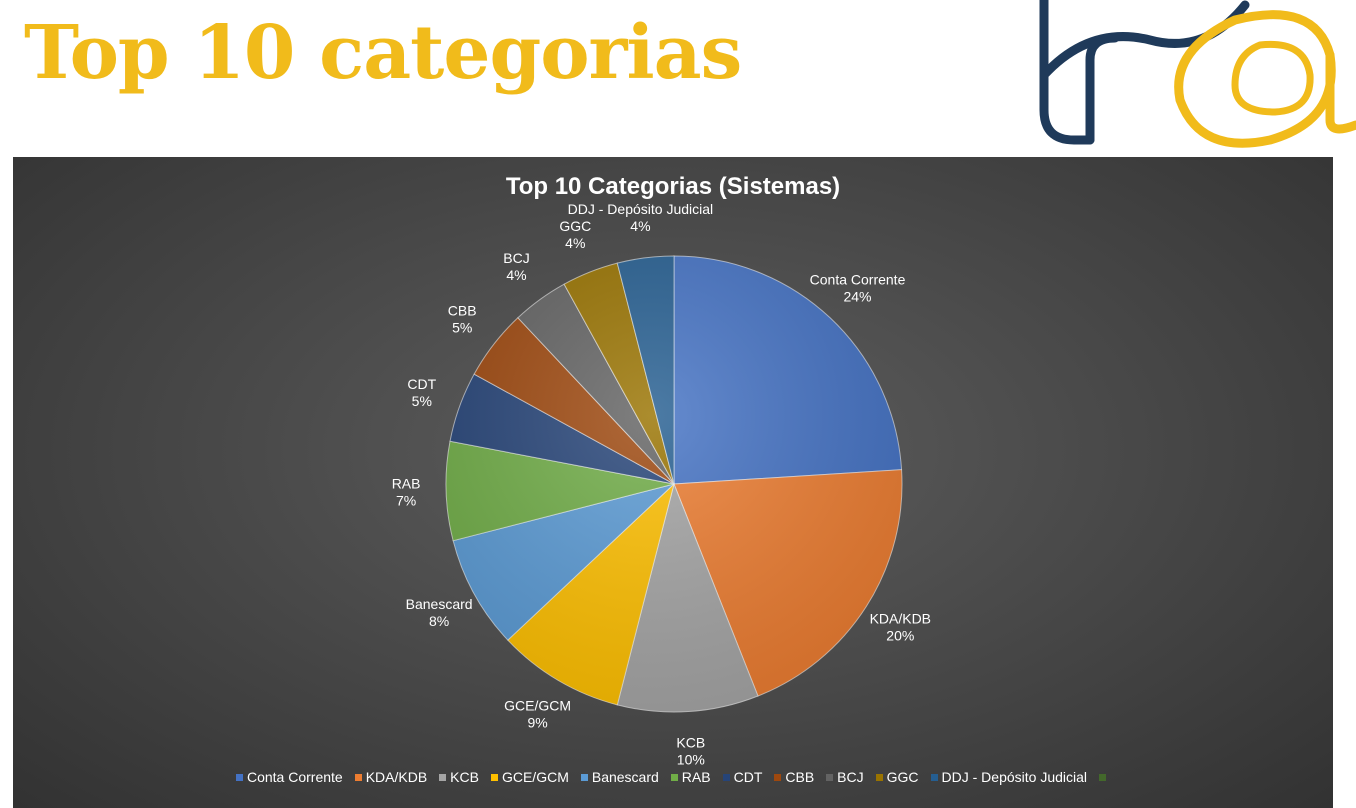  I want to click on legend-item: CDT, so click(742, 777).